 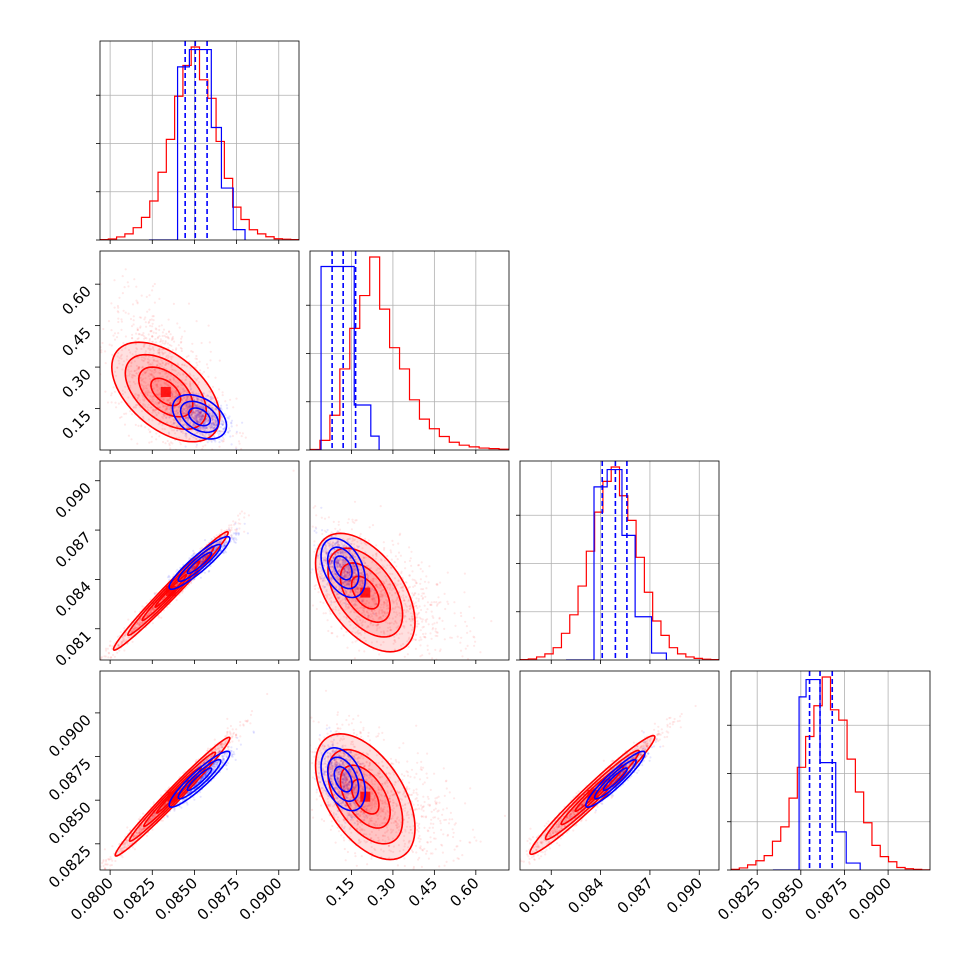 I want to click on diag-panel-1-plot, so click(x=199, y=140).